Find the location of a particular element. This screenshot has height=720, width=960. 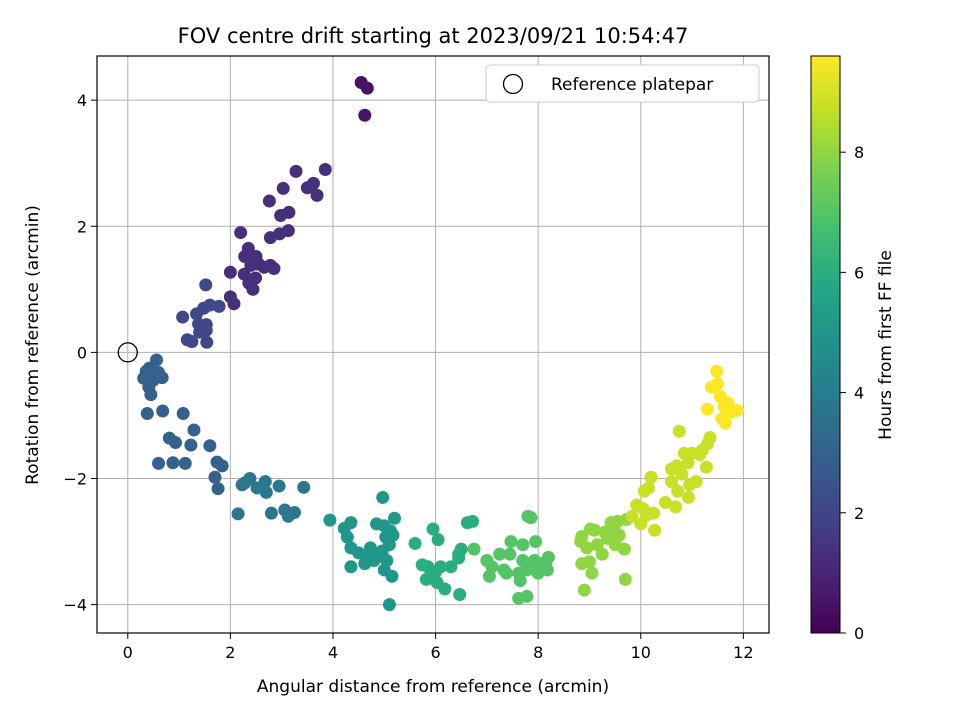

x-tick-label: 4 is located at coordinates (333, 652).